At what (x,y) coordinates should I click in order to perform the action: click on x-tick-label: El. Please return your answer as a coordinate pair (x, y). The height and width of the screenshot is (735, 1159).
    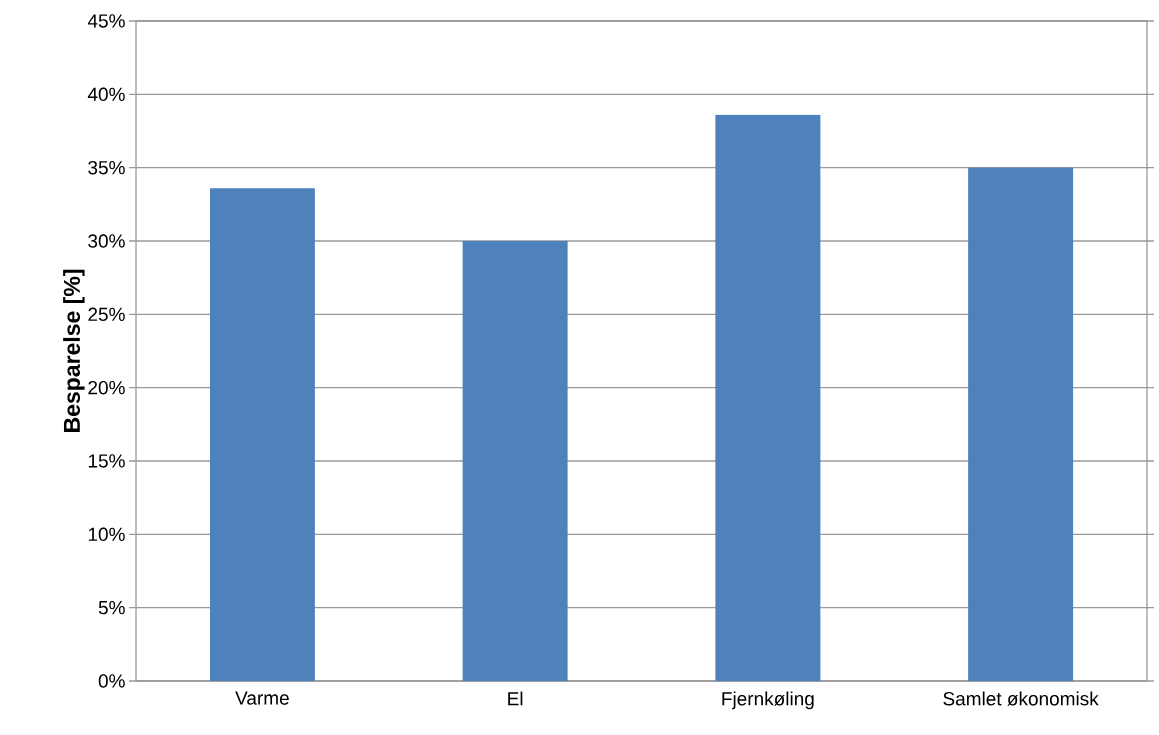
    Looking at the image, I should click on (515, 698).